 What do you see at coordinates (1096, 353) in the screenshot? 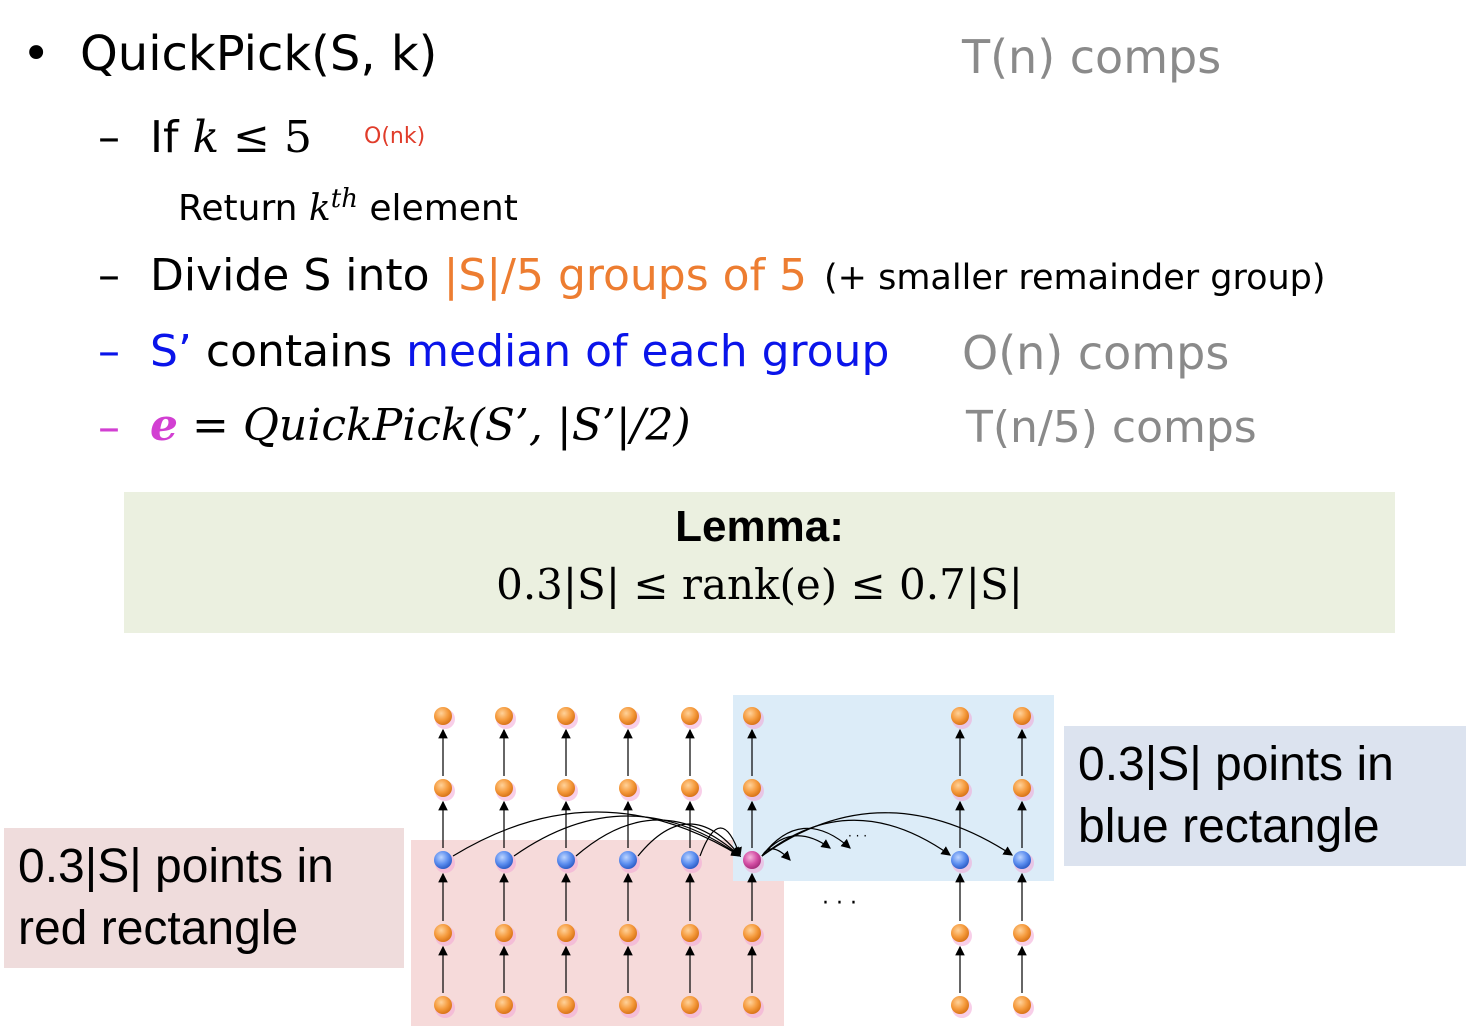
I see `step-3-cost: O(n) comps` at bounding box center [1096, 353].